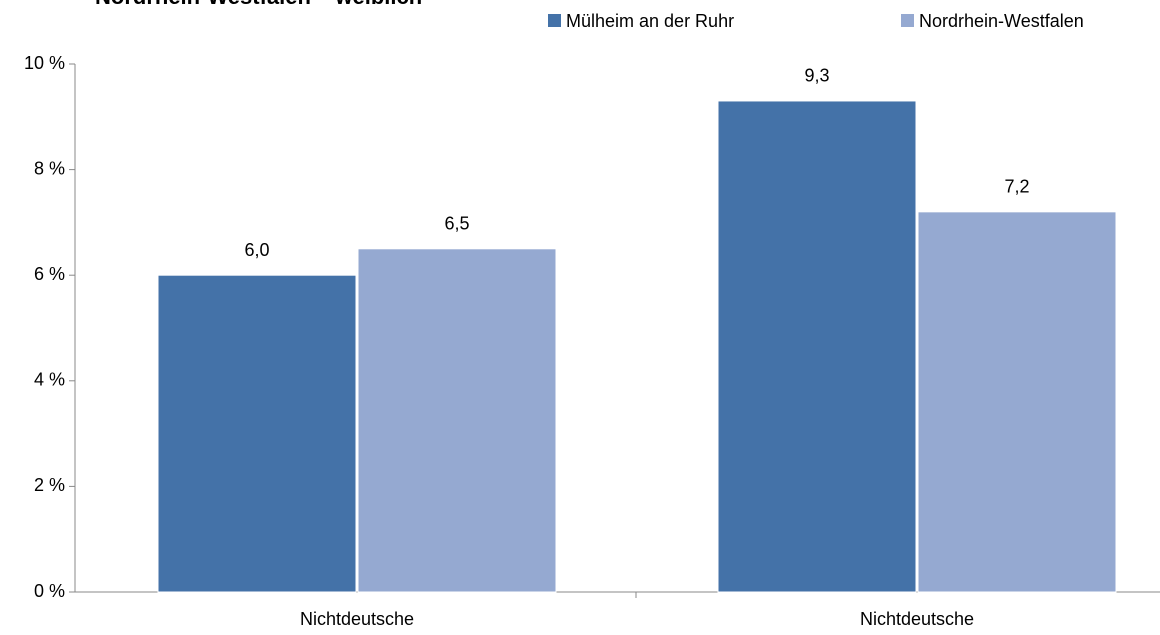  Describe the element at coordinates (256, 250) in the screenshot. I see `value-label: 6,0` at that location.